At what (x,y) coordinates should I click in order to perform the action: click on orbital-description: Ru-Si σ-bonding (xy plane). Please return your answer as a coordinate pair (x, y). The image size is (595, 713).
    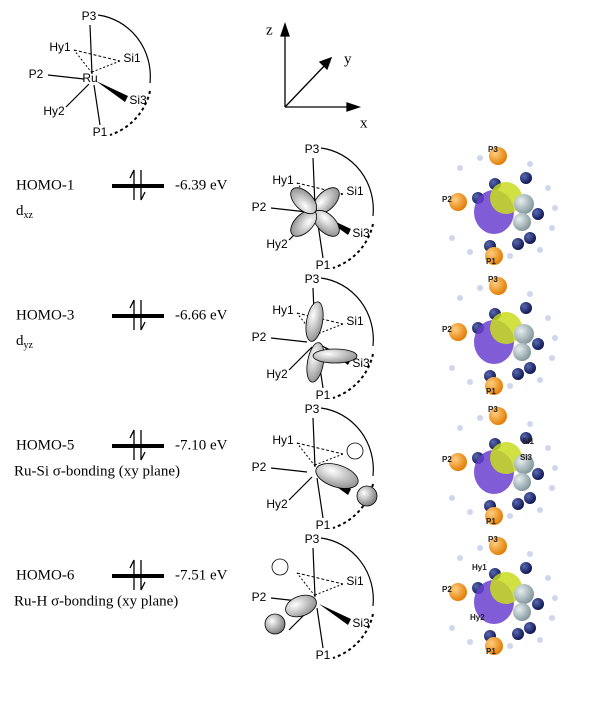
    Looking at the image, I should click on (97, 471).